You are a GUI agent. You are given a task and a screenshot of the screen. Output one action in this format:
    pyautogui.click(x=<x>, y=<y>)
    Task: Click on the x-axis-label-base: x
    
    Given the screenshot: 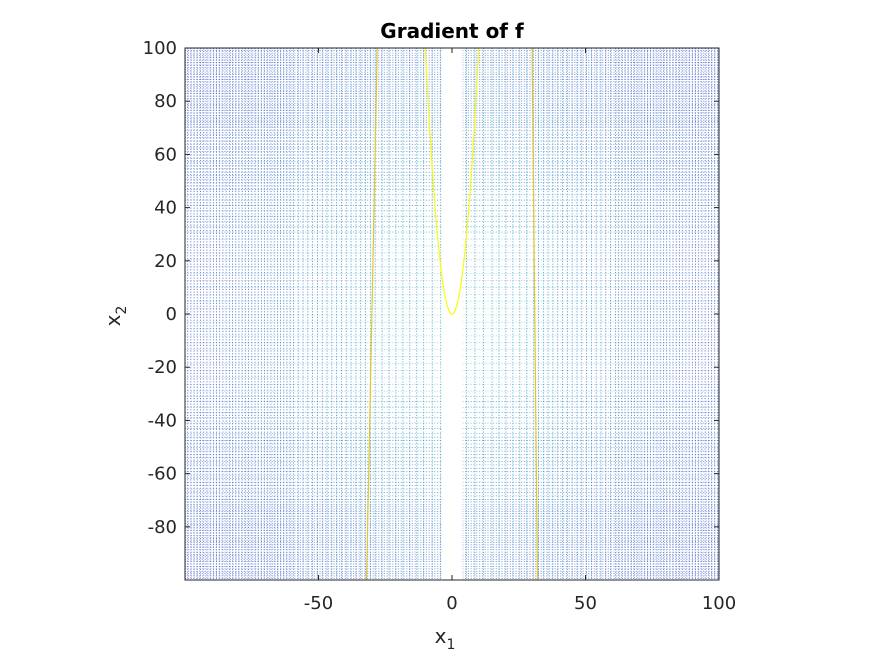 What is the action you would take?
    pyautogui.click(x=441, y=636)
    